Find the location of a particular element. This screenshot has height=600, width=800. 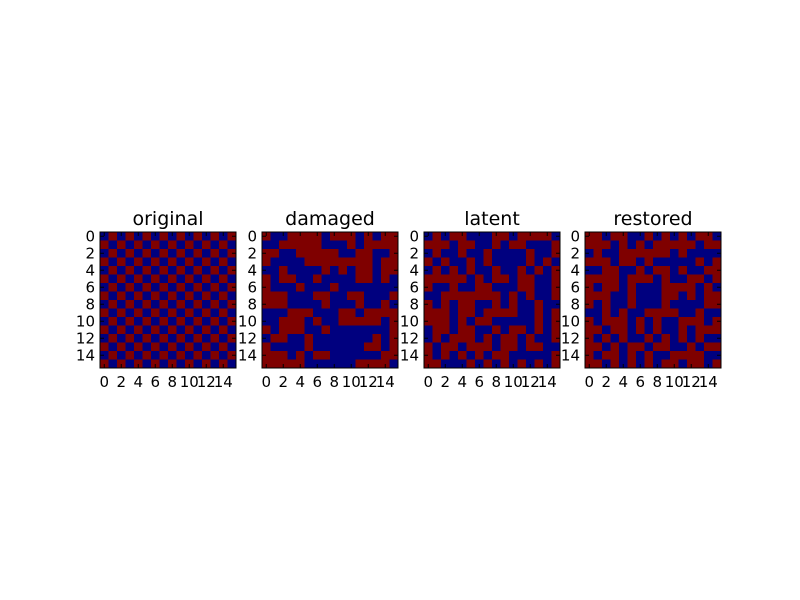

y-tick-label: 14 is located at coordinates (247, 355).